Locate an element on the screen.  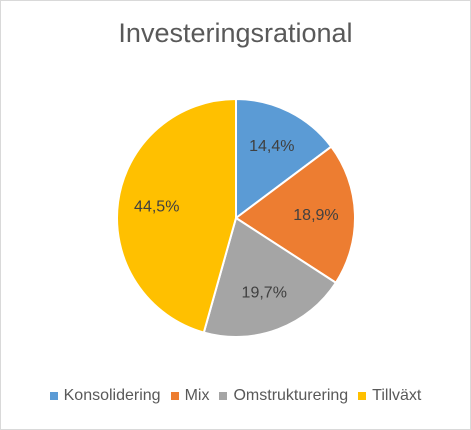
data-label-omstrukturering: 19,7% is located at coordinates (264, 292).